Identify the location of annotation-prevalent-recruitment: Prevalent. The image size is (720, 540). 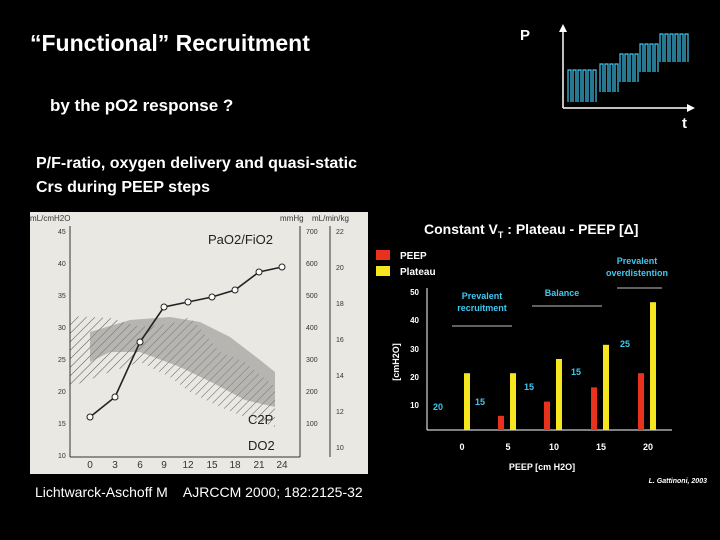
(482, 296).